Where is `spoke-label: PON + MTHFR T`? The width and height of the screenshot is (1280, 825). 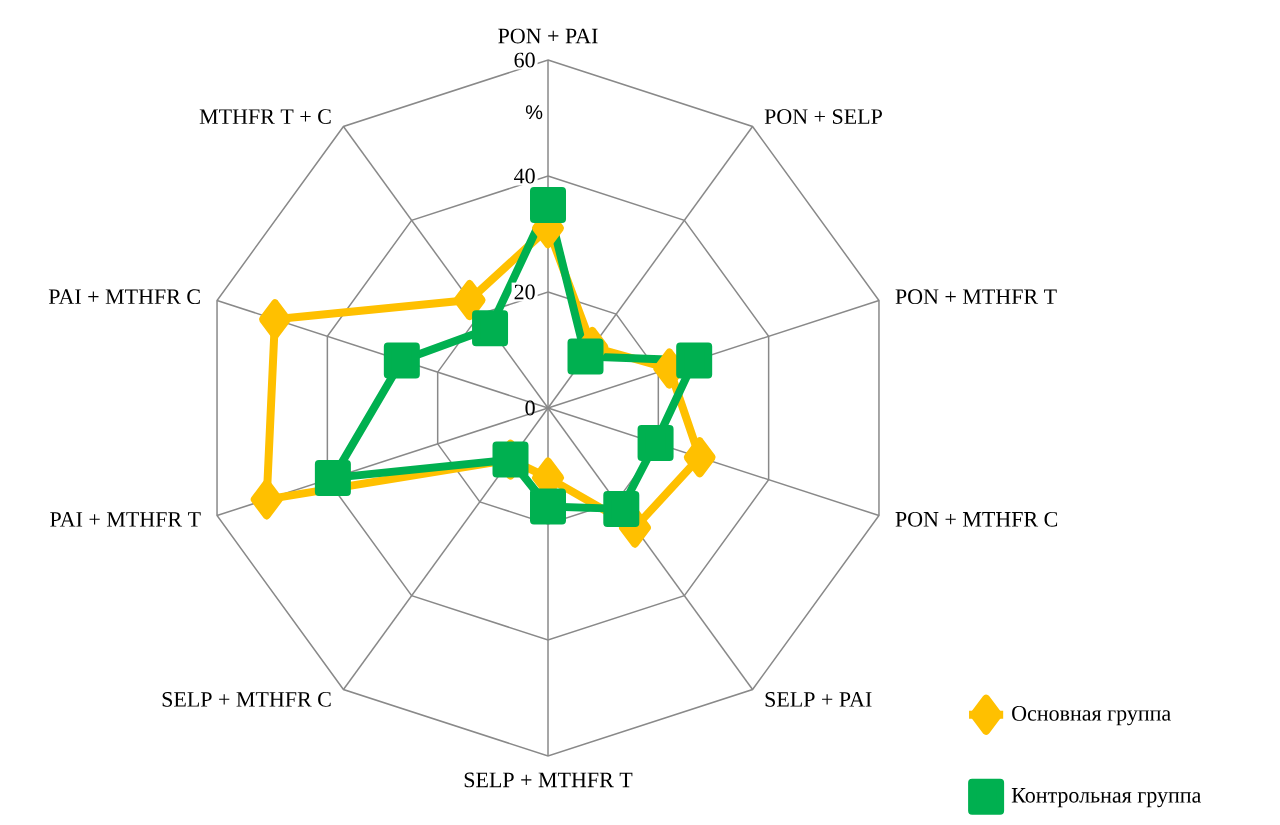
spoke-label: PON + MTHFR T is located at coordinates (976, 297).